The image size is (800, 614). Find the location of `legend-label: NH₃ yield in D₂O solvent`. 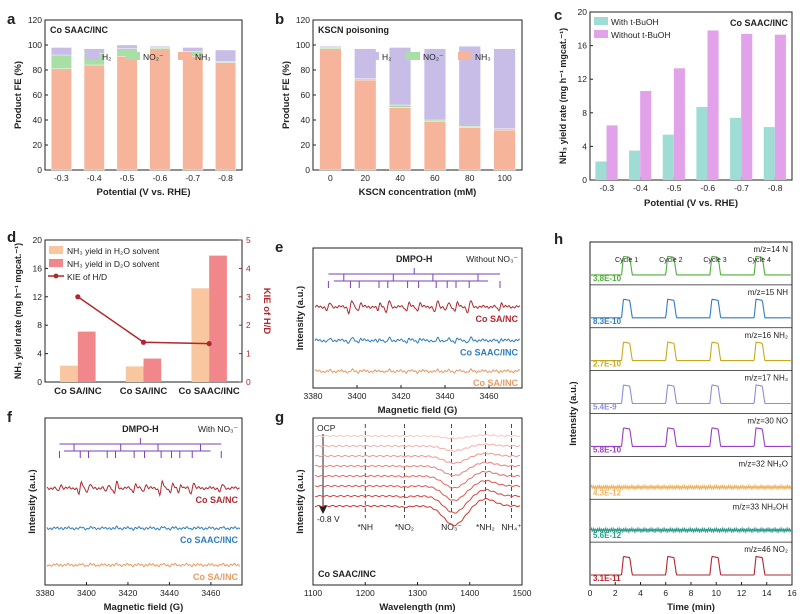

legend-label: NH₃ yield in D₂O solvent is located at coordinates (113, 264).